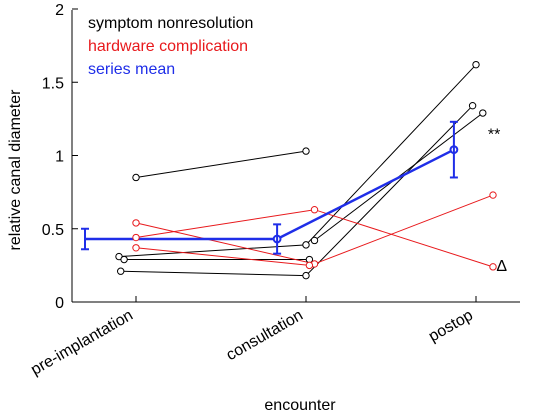 This screenshot has width=536, height=412. I want to click on annotations: ** Δ, so click(498, 200).